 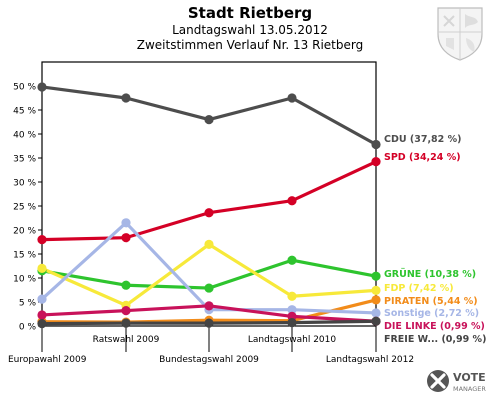 What do you see at coordinates (250, 45) in the screenshot?
I see `chart-subtitle-desc: Zweitstimmen Verlauf Nr. 13 Rietberg` at bounding box center [250, 45].